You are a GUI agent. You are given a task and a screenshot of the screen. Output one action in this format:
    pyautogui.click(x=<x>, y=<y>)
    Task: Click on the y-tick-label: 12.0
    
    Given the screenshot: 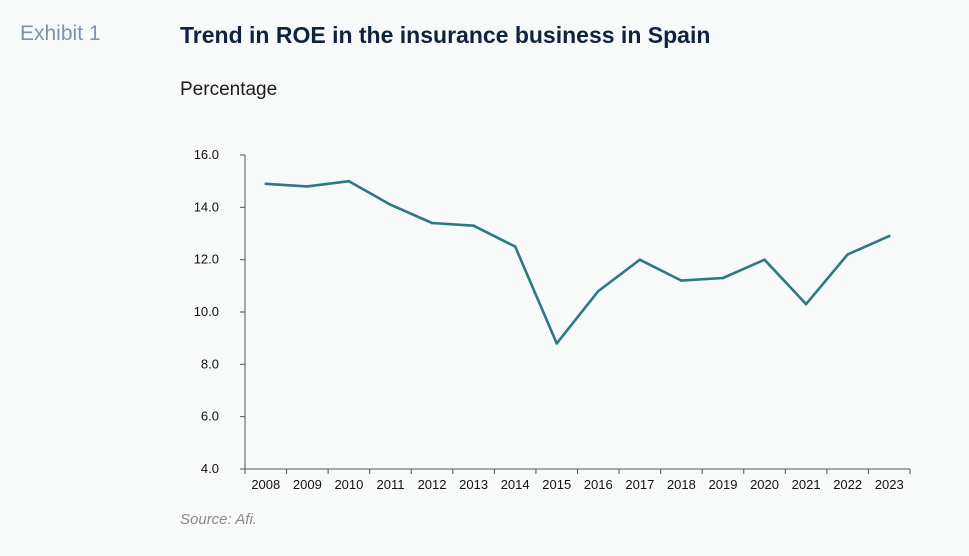 What is the action you would take?
    pyautogui.click(x=206, y=259)
    